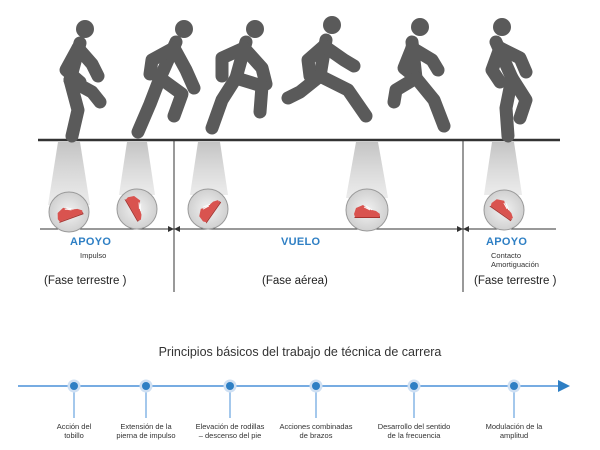 The image size is (600, 450). What do you see at coordinates (564, 386) in the screenshot?
I see `arrow-right-icon` at bounding box center [564, 386].